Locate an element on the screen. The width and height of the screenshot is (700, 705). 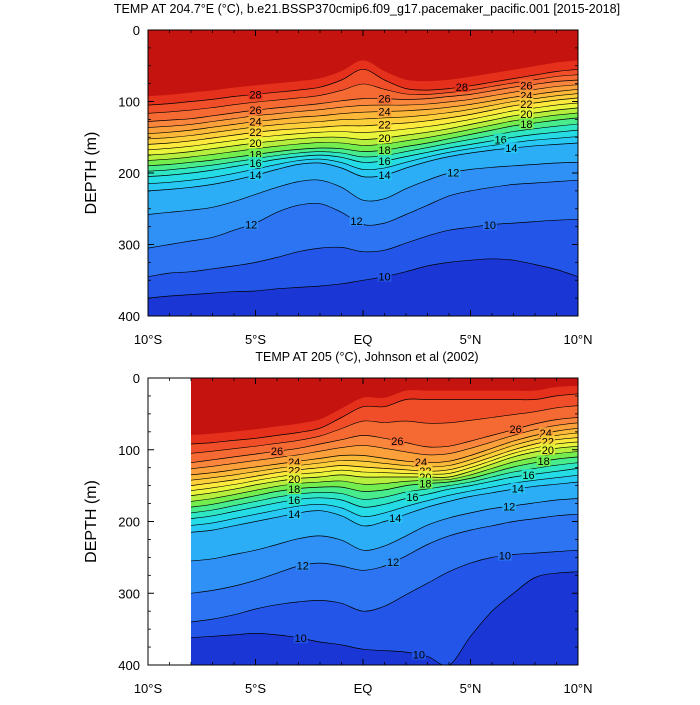
x-tick-label: EQ is located at coordinates (363, 339).